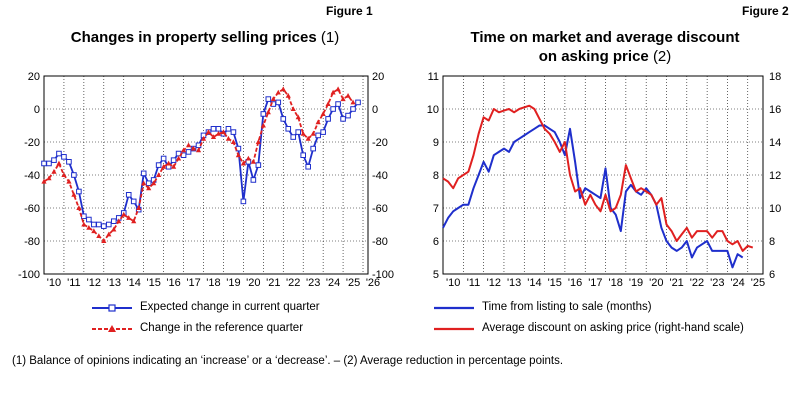  I want to click on chart2-x-tick-label: '20, so click(656, 283).